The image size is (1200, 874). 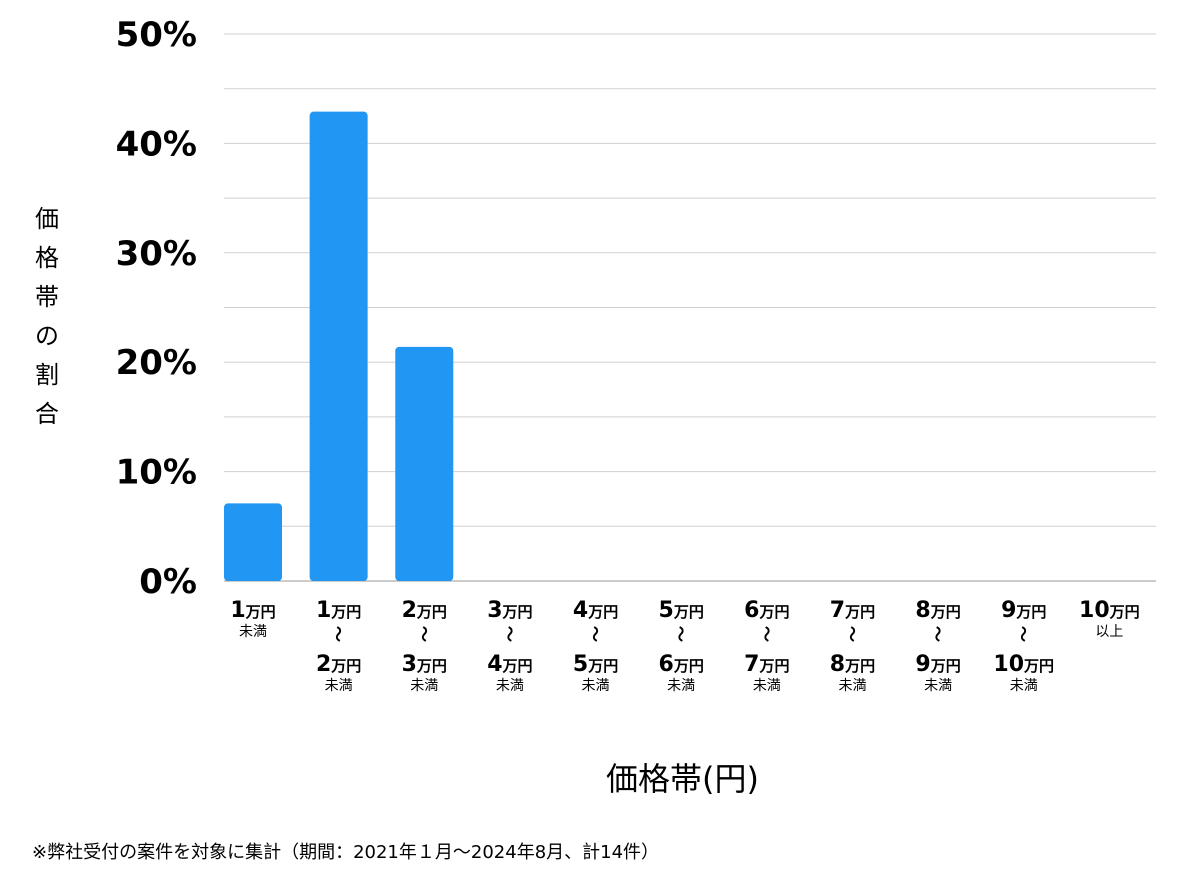 I want to click on y-tick-label: 20%, so click(x=156, y=363).